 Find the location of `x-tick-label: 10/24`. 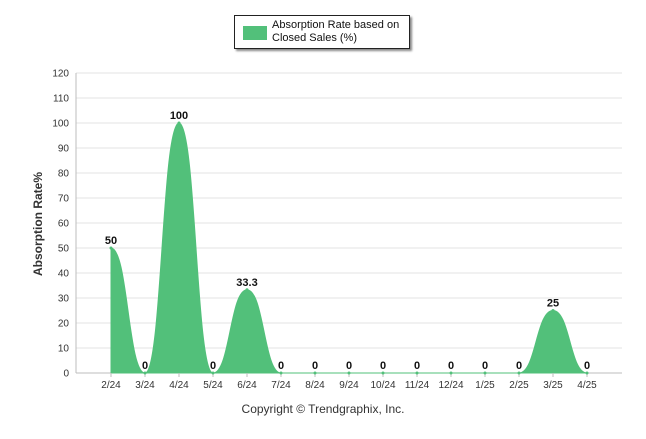

x-tick-label: 10/24 is located at coordinates (382, 385).